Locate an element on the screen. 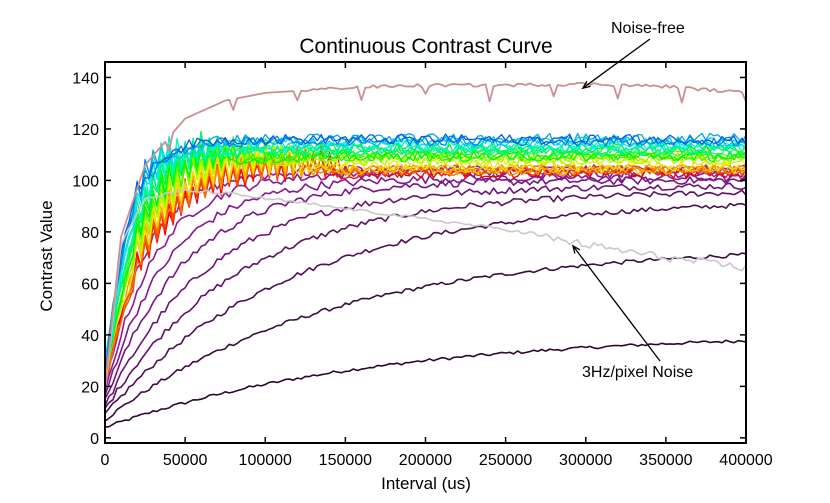 The height and width of the screenshot is (503, 830). y-tick-label: 80 is located at coordinates (90, 233).